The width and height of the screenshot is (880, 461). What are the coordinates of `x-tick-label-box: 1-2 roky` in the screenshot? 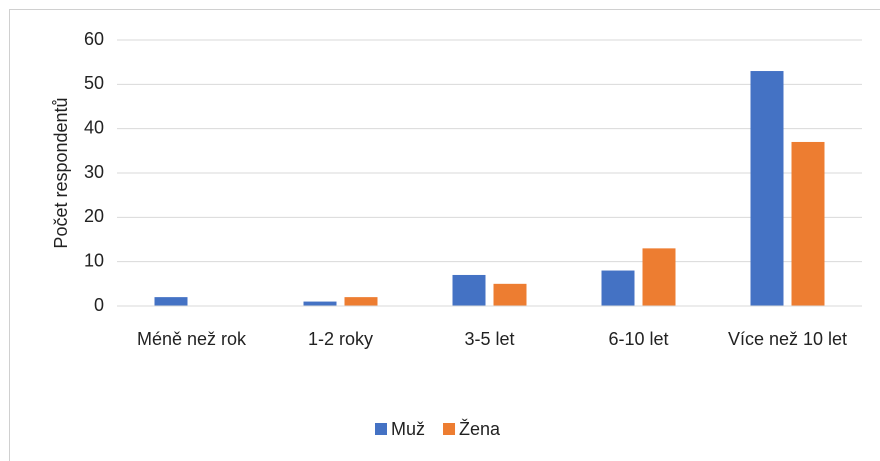 It's located at (340, 339).